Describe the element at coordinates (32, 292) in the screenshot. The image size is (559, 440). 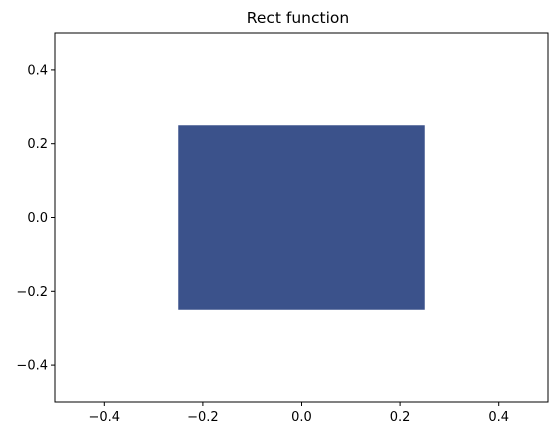
I see `y-tick-label: −0.2` at that location.